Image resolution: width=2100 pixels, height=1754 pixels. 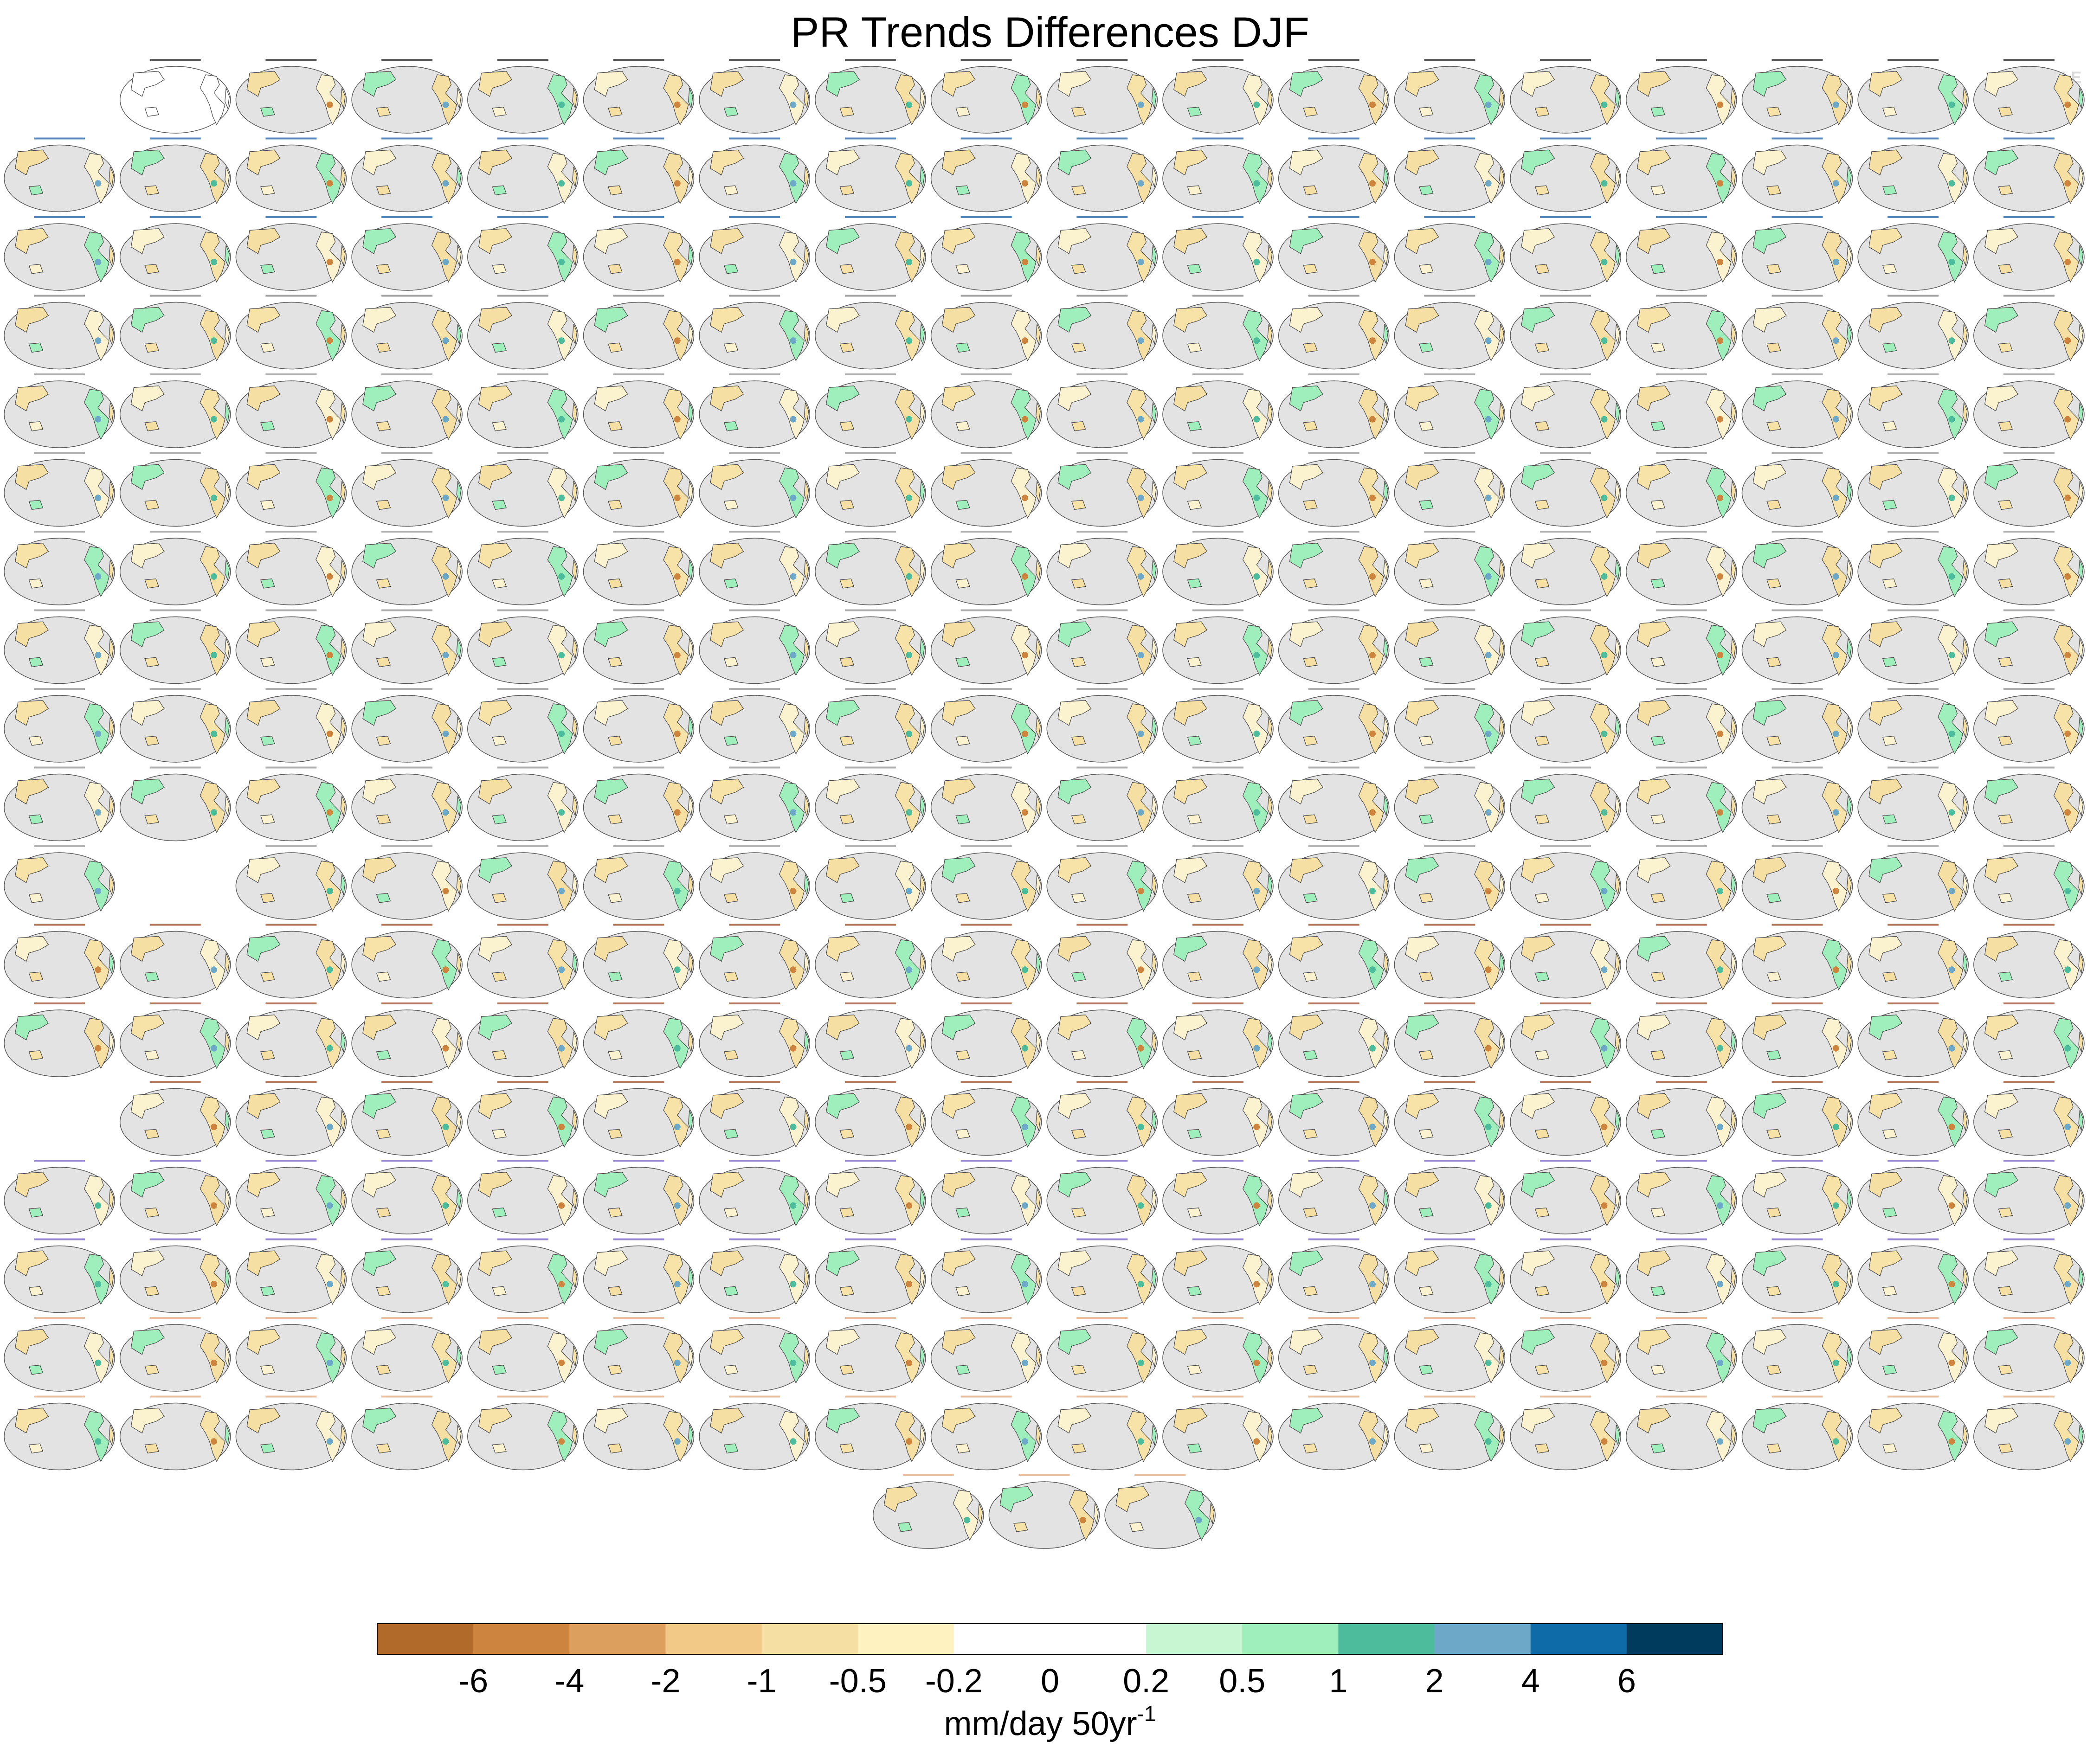 What do you see at coordinates (1049, 32) in the screenshot?
I see `chart-title: PR Trends Differences DJF` at bounding box center [1049, 32].